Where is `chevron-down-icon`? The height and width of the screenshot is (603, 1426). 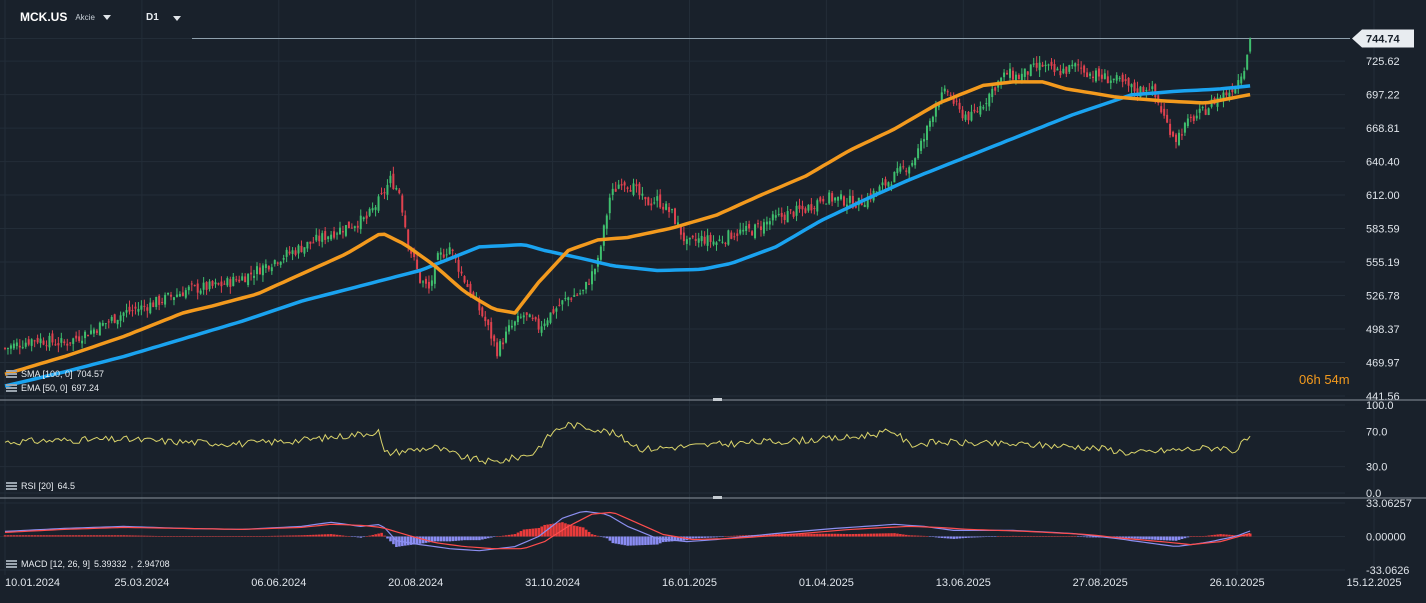 chevron-down-icon is located at coordinates (177, 18).